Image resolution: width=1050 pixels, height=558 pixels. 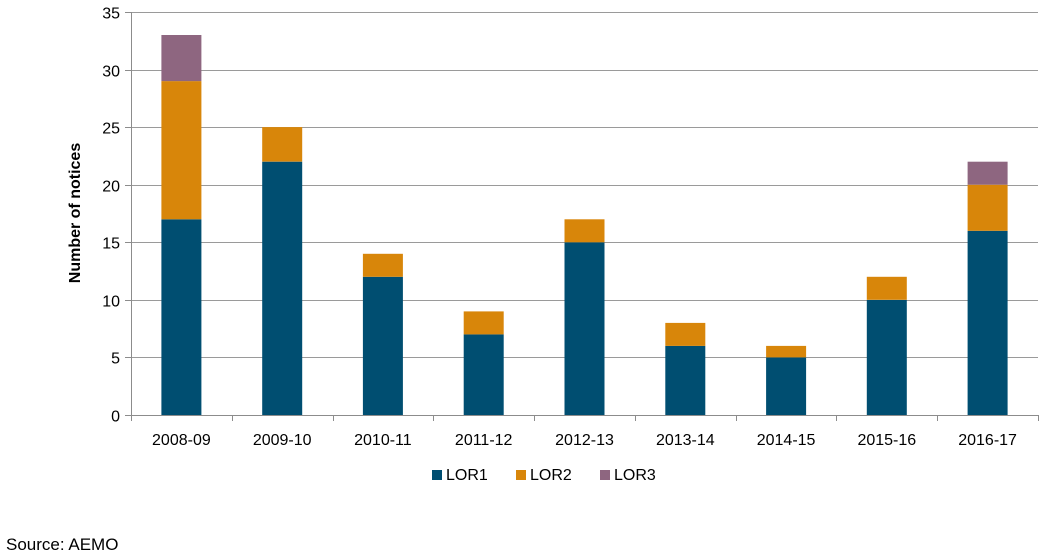 I want to click on bar-2012-13-lor2, so click(x=584, y=231).